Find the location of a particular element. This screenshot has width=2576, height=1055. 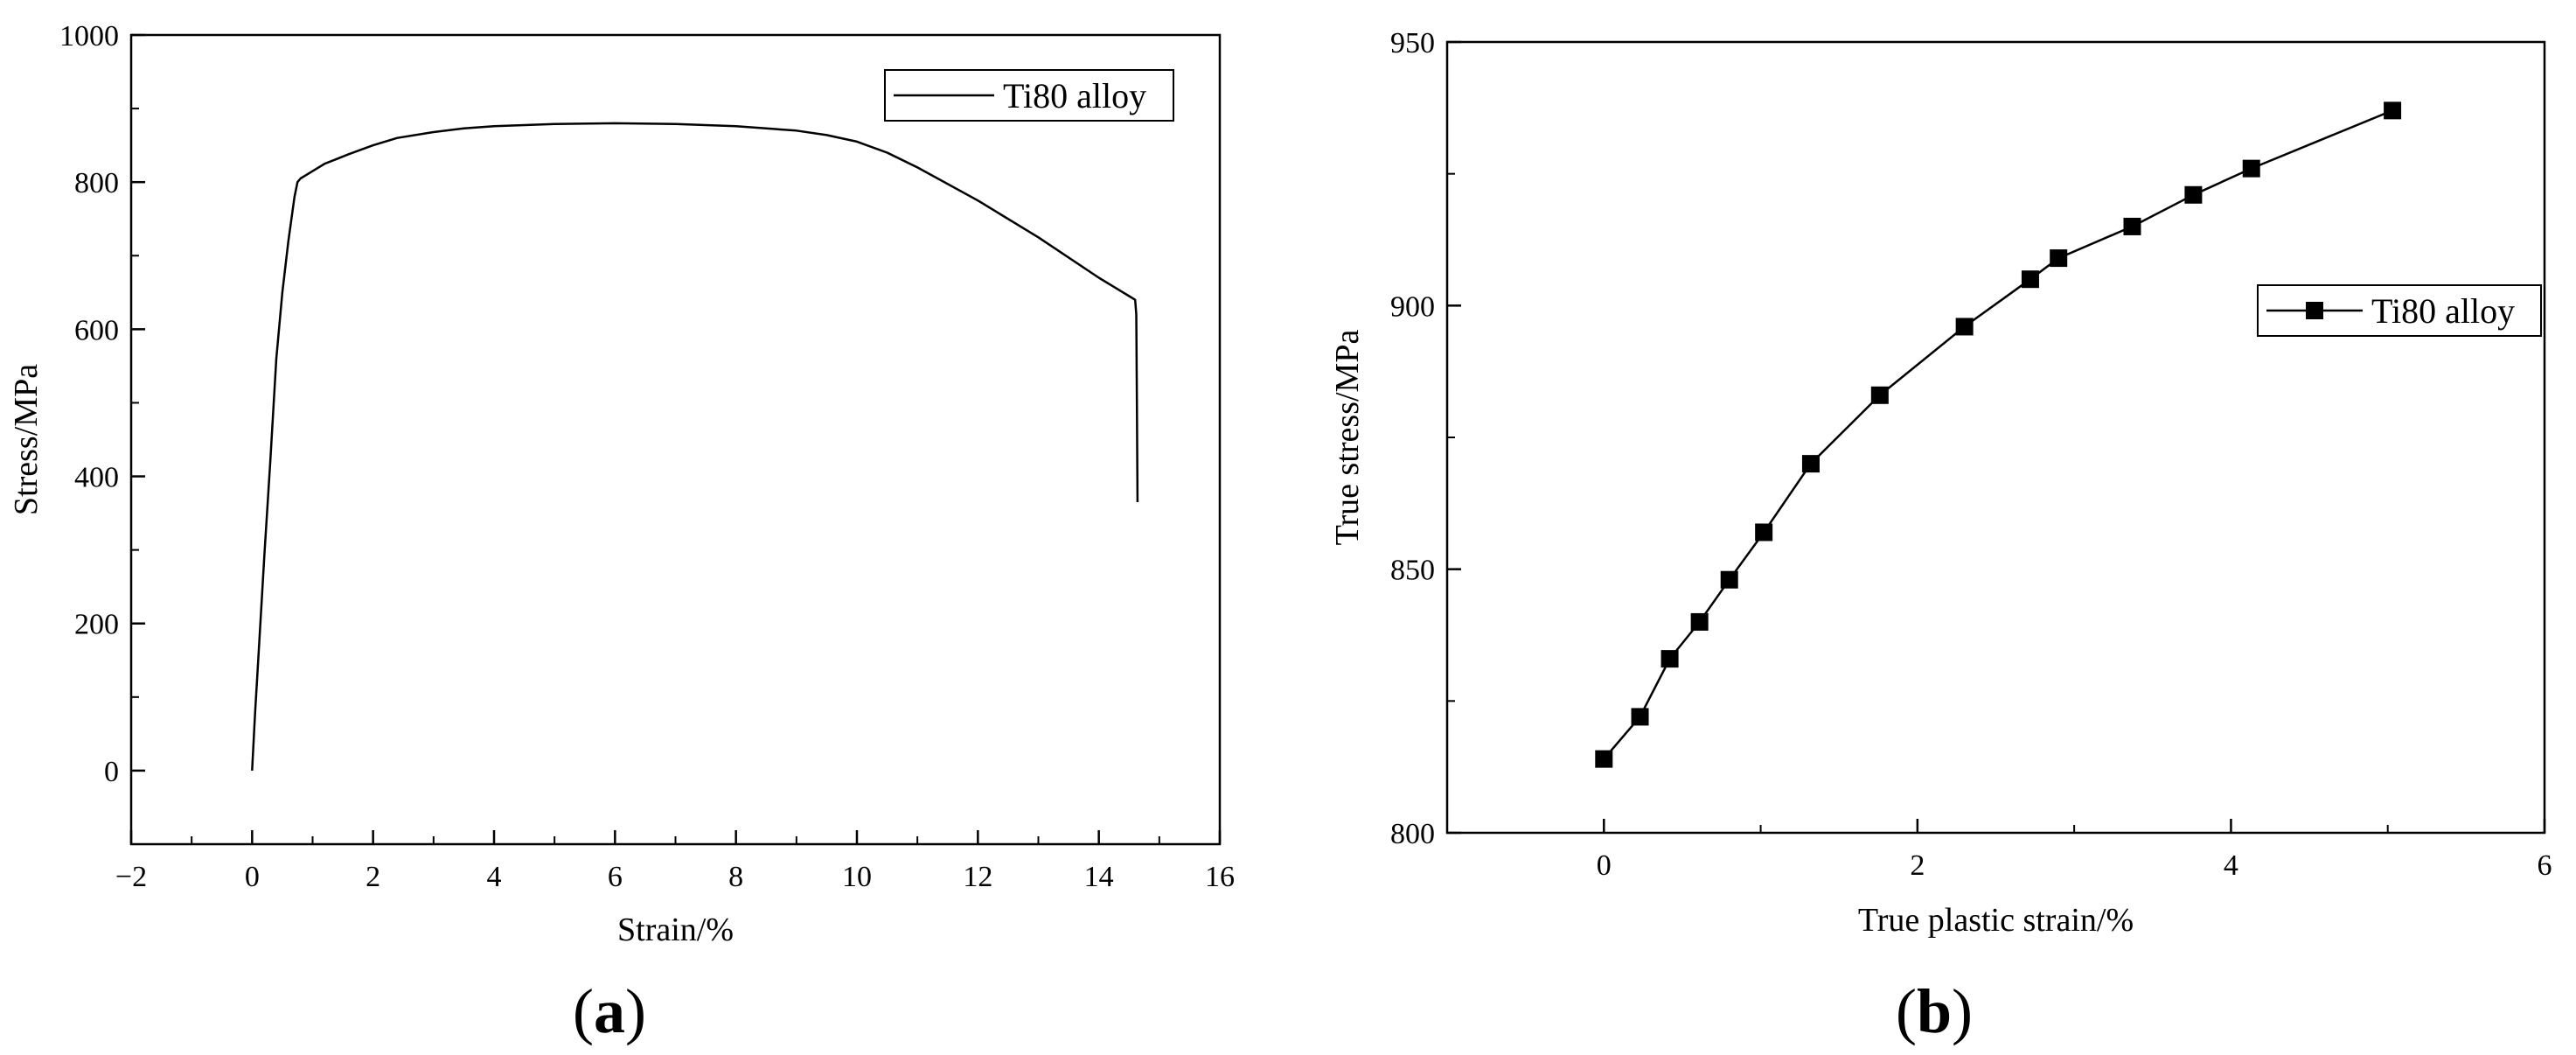

y-tick-label: 900 is located at coordinates (1412, 306).